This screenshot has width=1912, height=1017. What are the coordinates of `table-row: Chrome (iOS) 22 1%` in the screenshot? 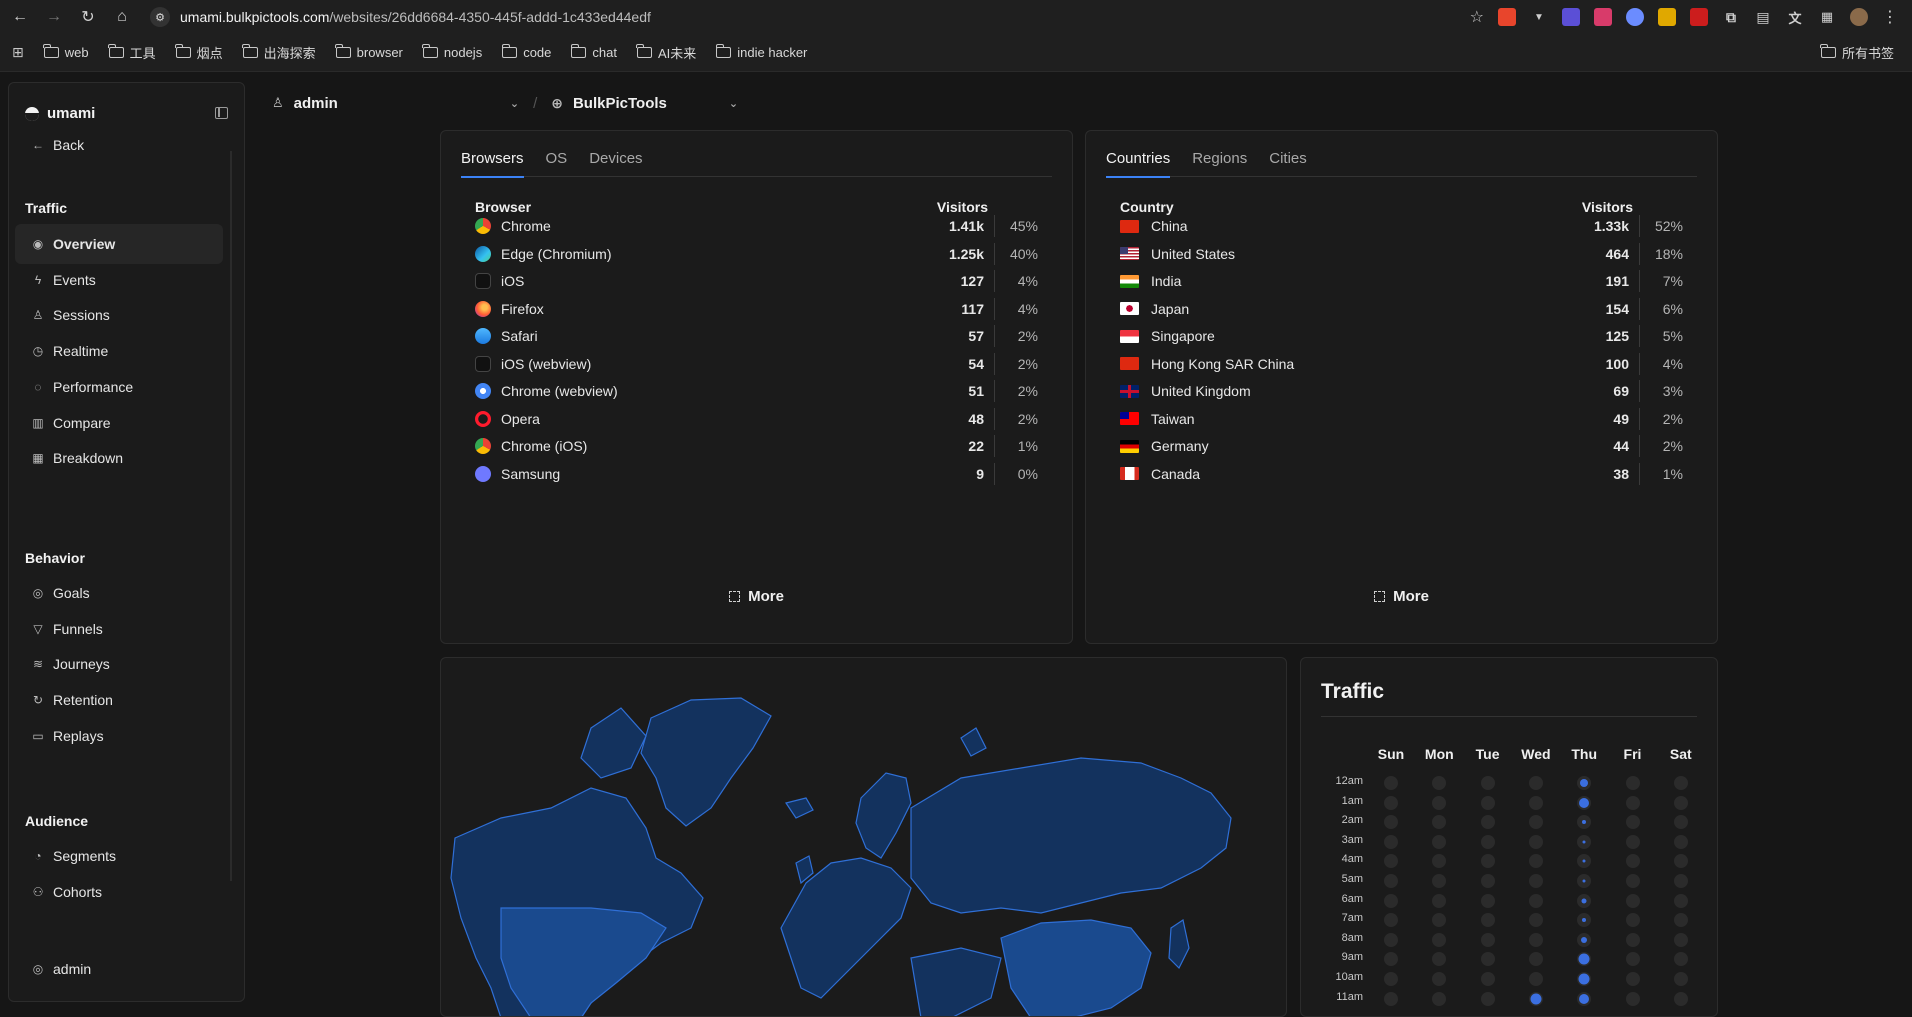 It's located at (756, 446).